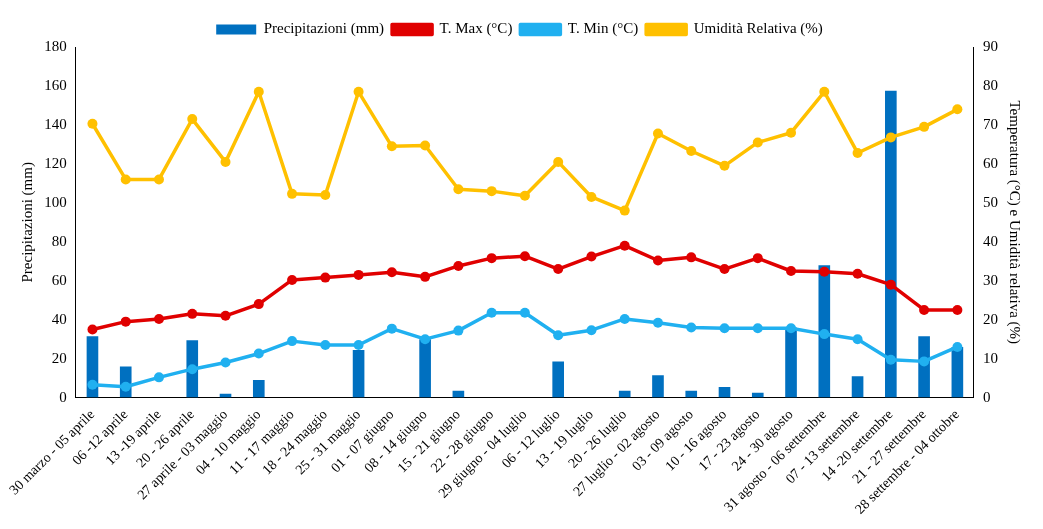  What do you see at coordinates (59, 357) in the screenshot?
I see `y-tick-label: 20` at bounding box center [59, 357].